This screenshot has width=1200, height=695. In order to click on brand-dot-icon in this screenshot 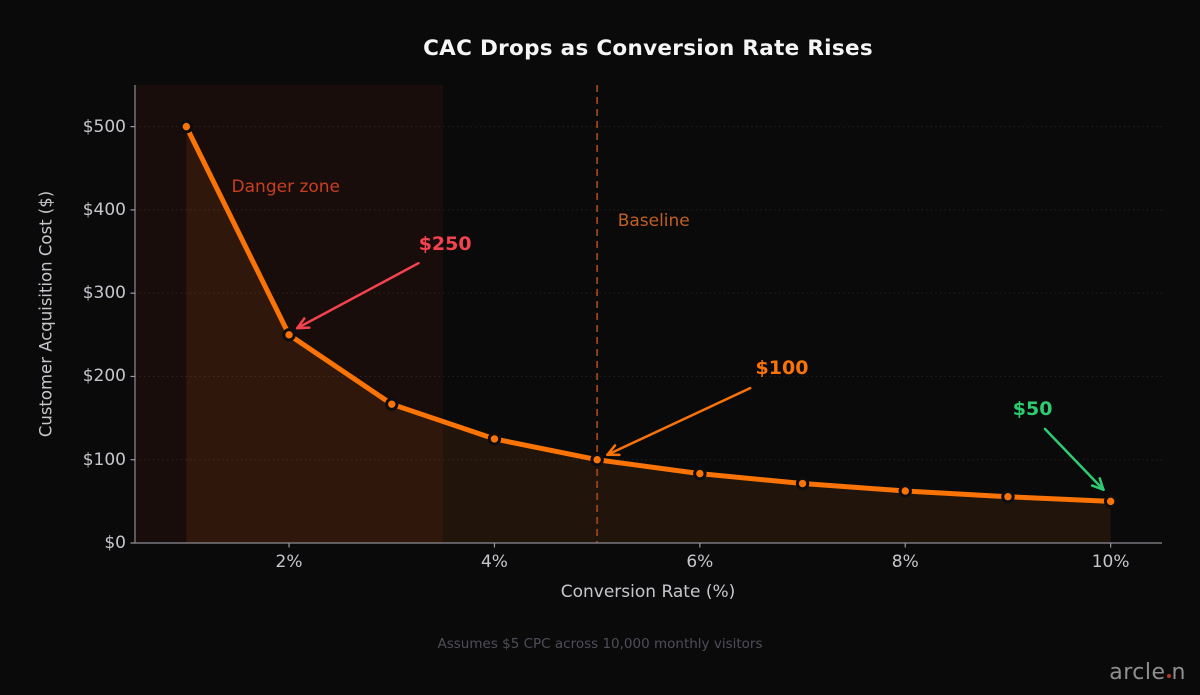, I will do `click(1168, 676)`.